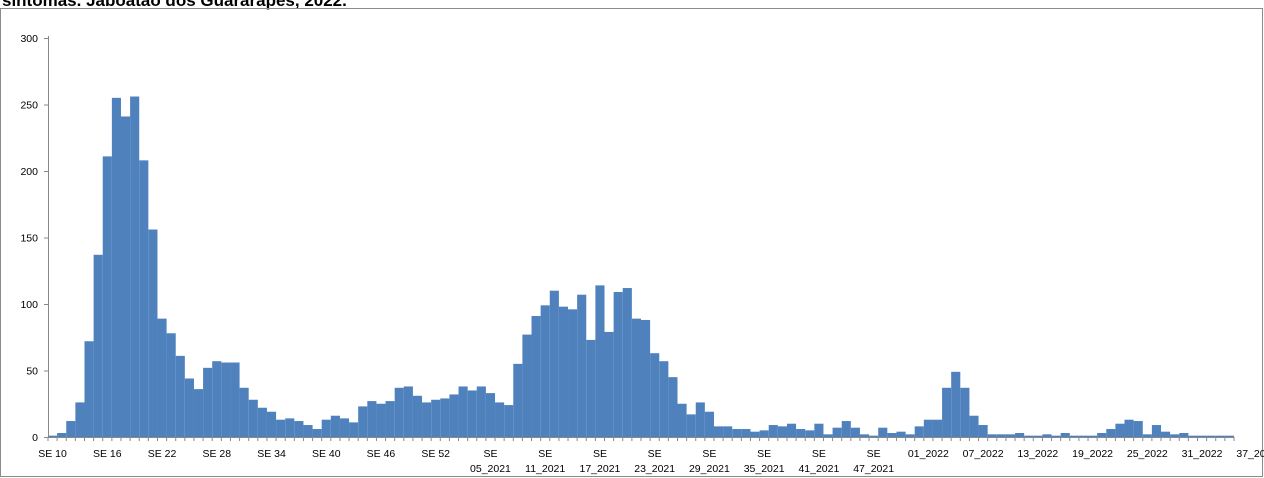 The height and width of the screenshot is (478, 1264). What do you see at coordinates (1147, 454) in the screenshot?
I see `x-tick-label: 25_2022` at bounding box center [1147, 454].